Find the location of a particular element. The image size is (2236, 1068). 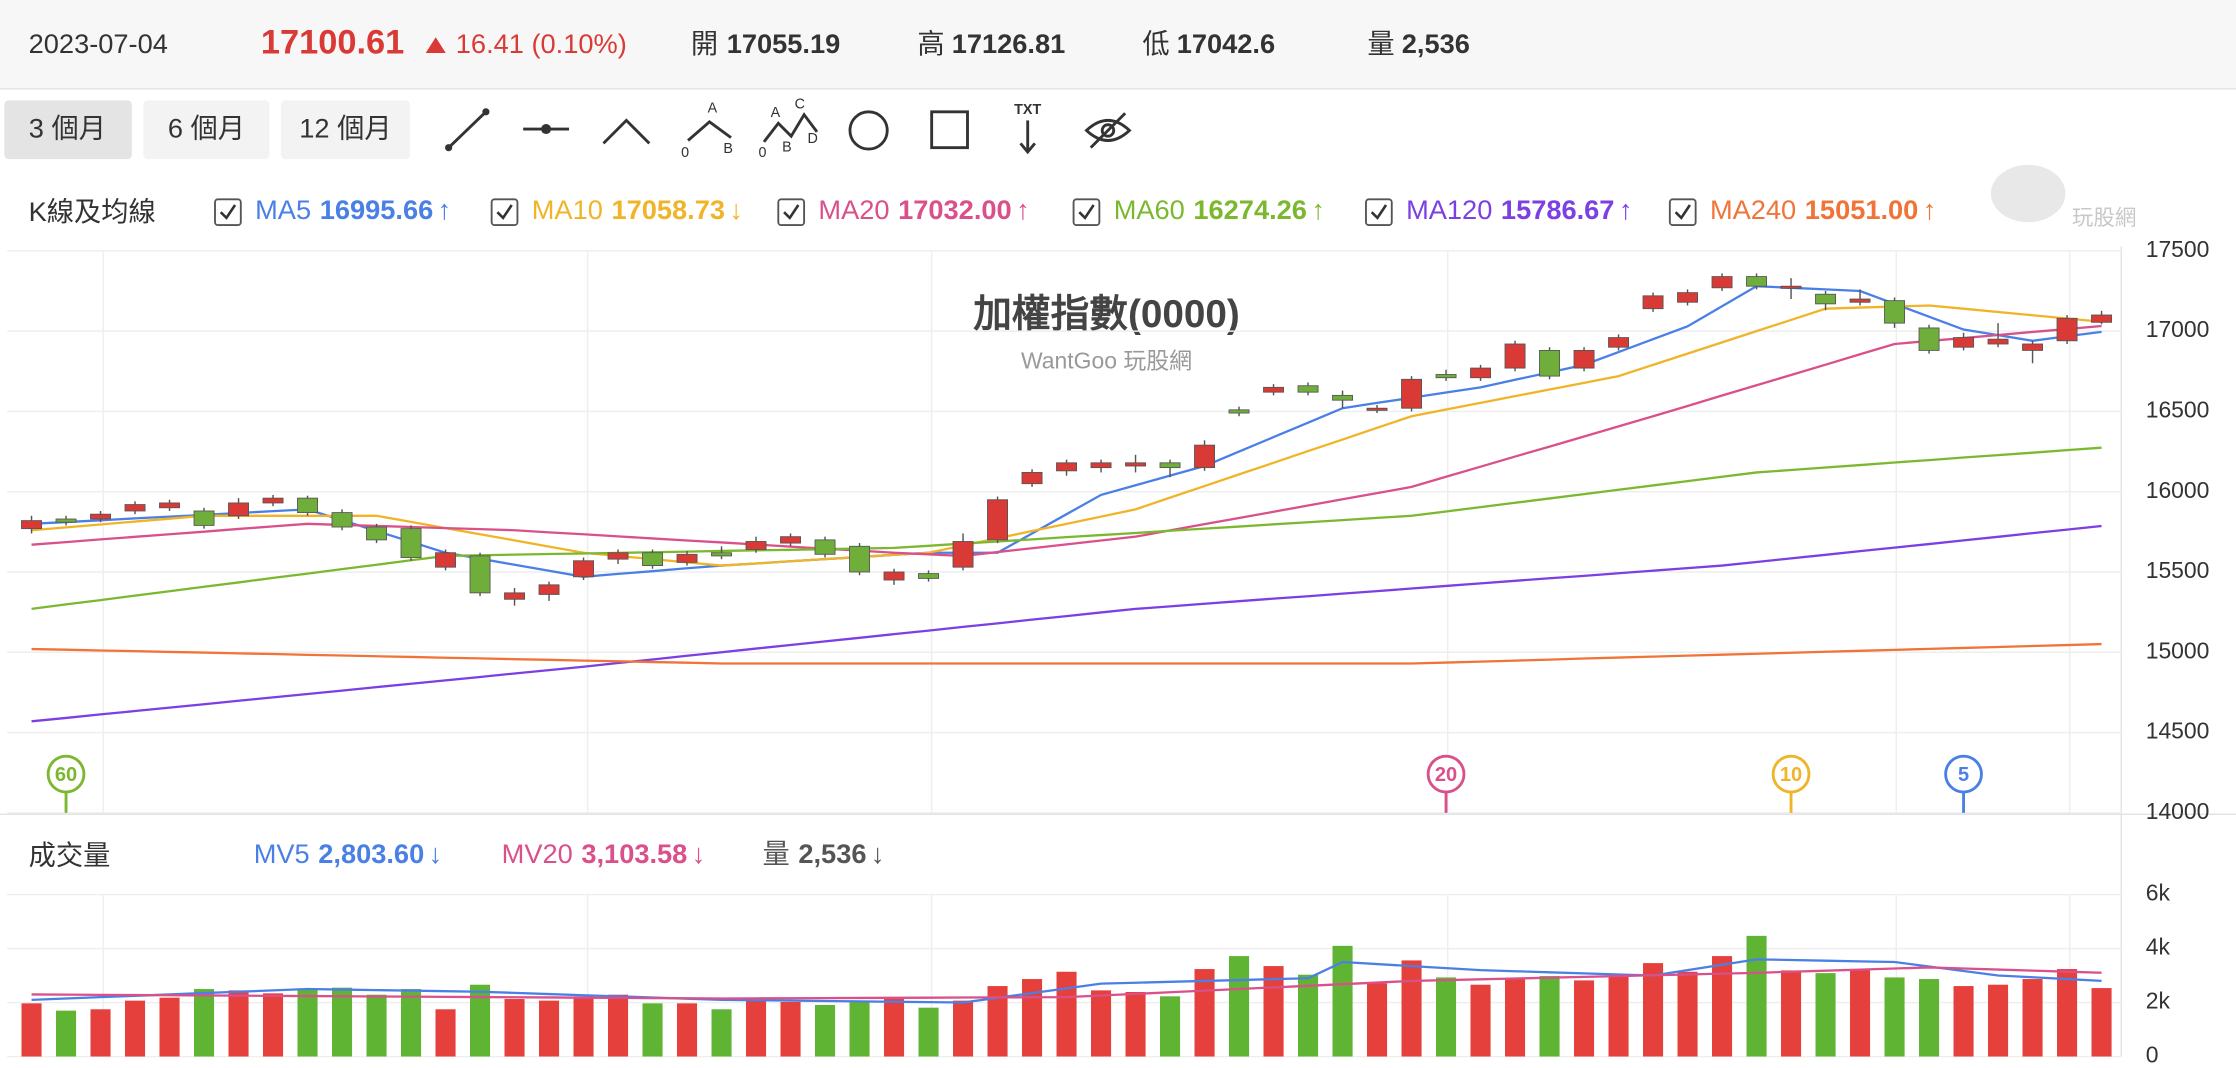

period-button: 3 個月 is located at coordinates (68, 130).